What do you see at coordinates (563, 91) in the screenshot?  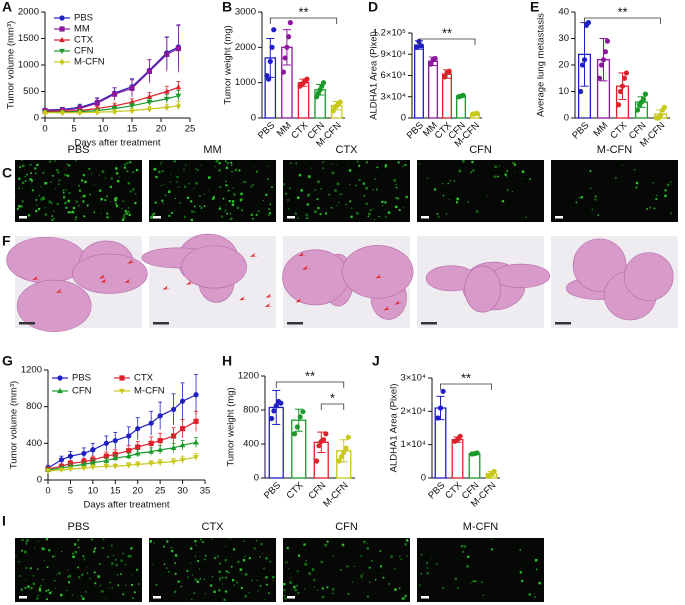 I see `y-tick-label: 10` at bounding box center [563, 91].